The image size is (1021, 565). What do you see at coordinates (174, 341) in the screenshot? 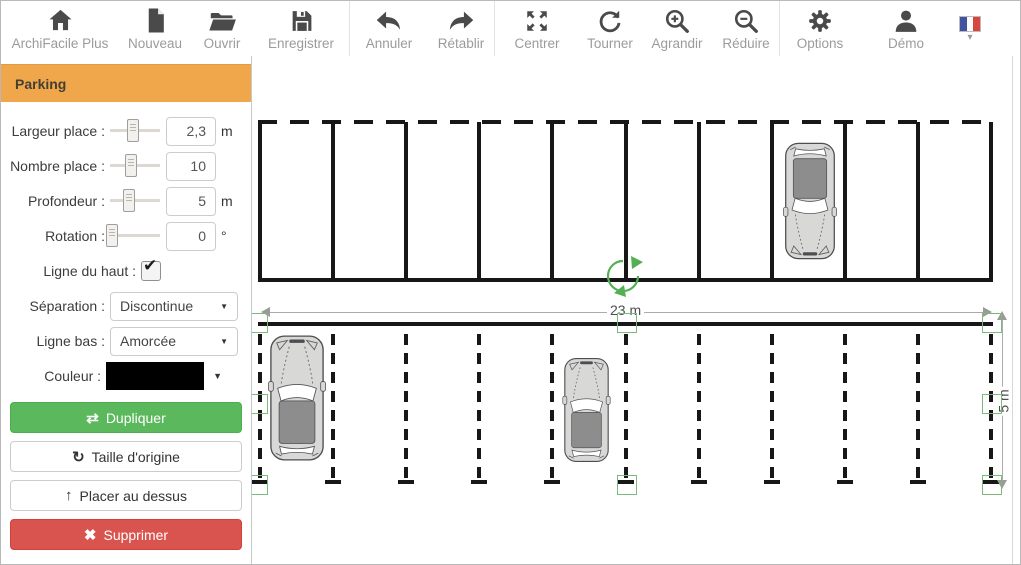
I see `ligne-bas-select: Amorcée ▼` at bounding box center [174, 341].